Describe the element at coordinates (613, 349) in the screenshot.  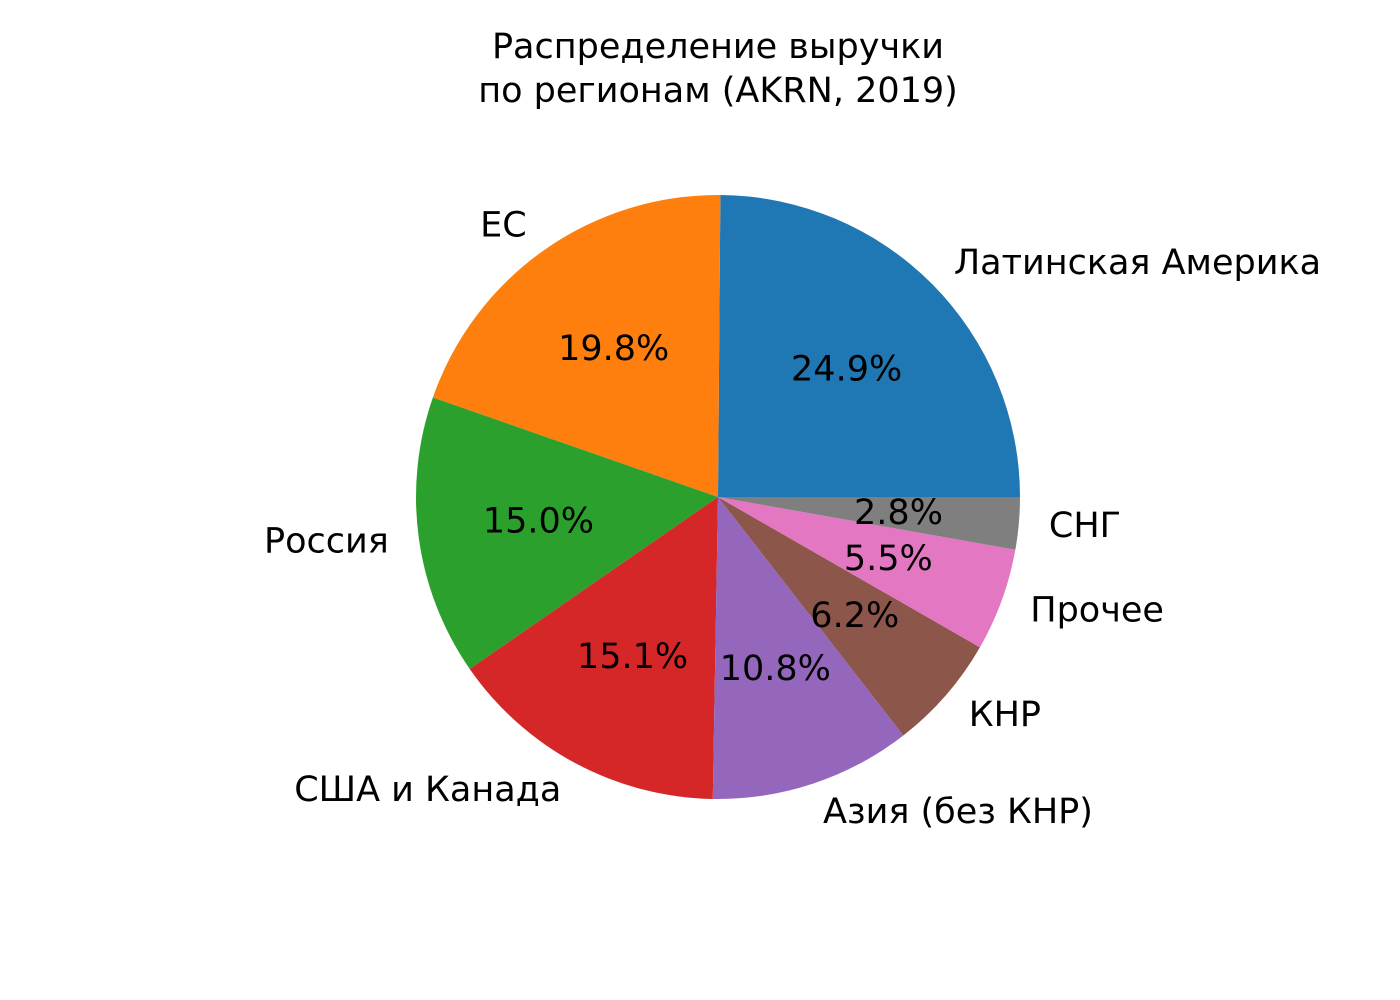
I see `pct-label-1: 19.8%` at that location.